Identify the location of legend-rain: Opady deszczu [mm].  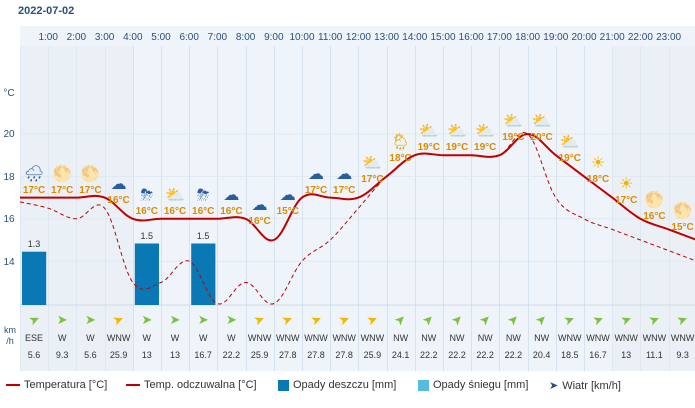
(337, 385).